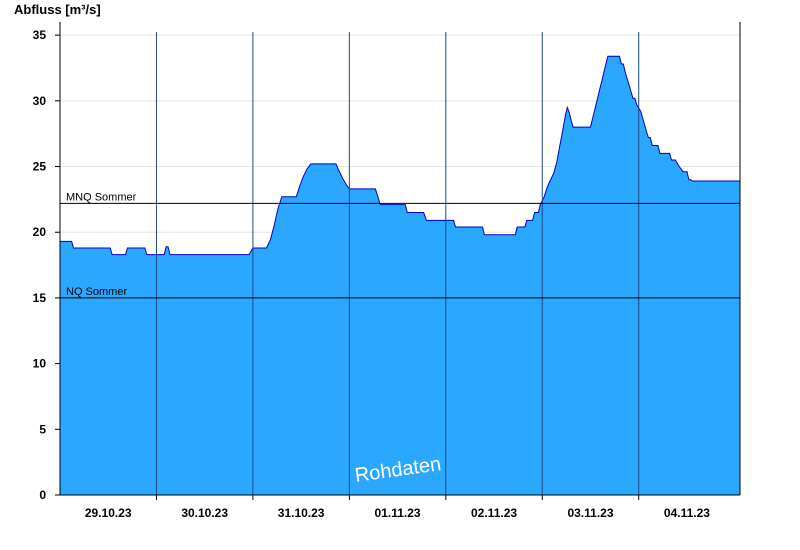  Describe the element at coordinates (40, 298) in the screenshot. I see `y-tick-label: 15` at that location.